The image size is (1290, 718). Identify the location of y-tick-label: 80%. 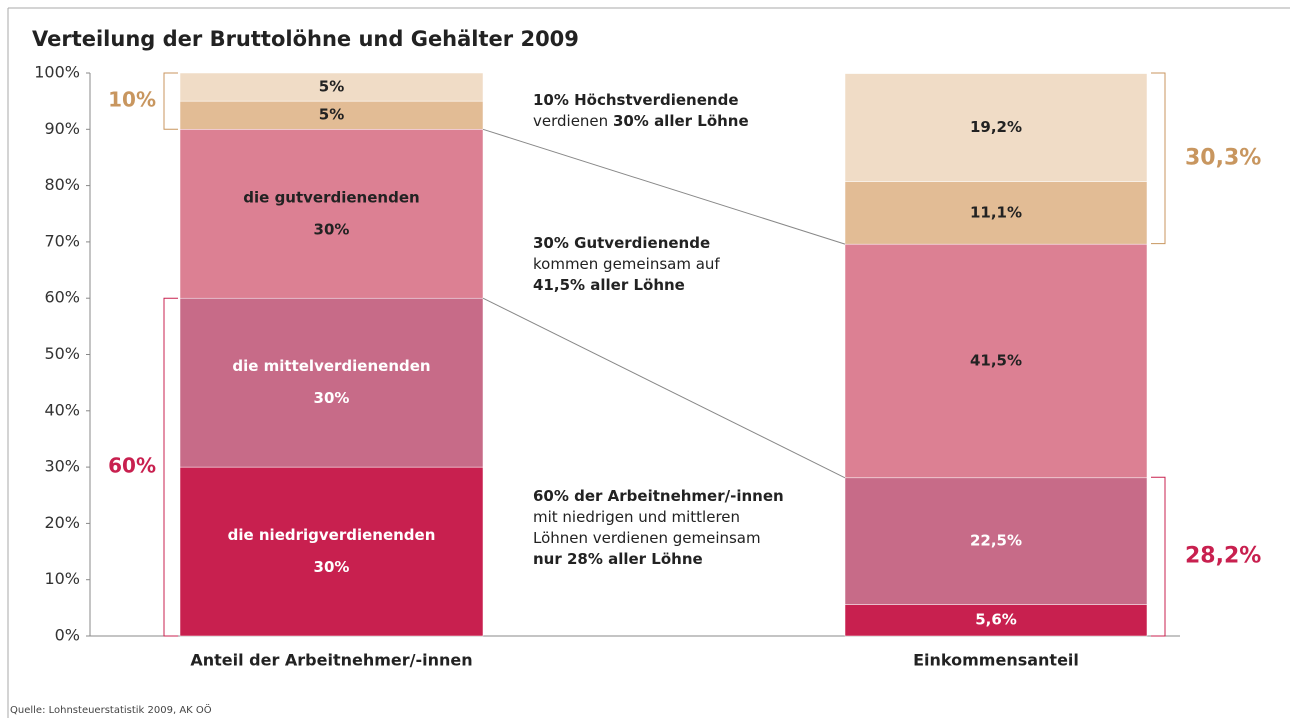
(62, 184).